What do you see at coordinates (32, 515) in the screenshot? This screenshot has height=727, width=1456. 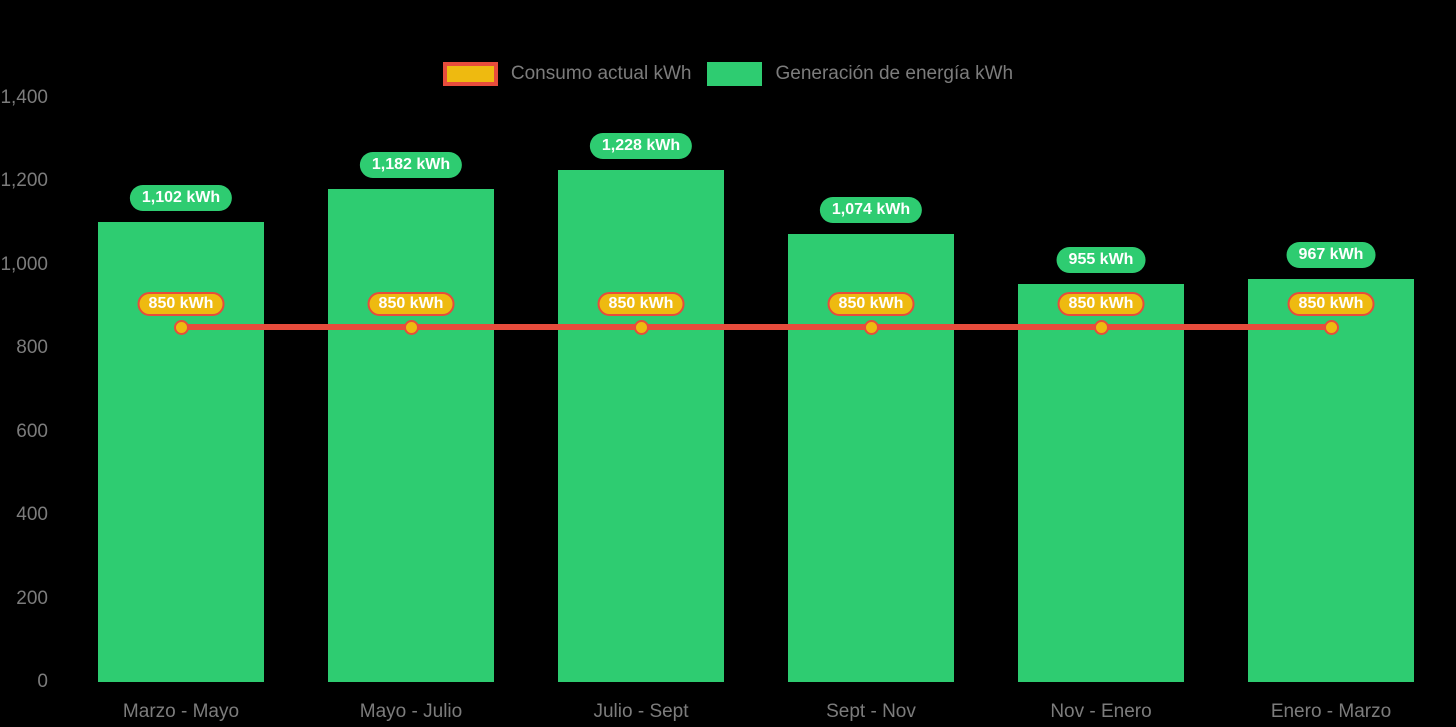 I see `y-tick-label: 400` at bounding box center [32, 515].